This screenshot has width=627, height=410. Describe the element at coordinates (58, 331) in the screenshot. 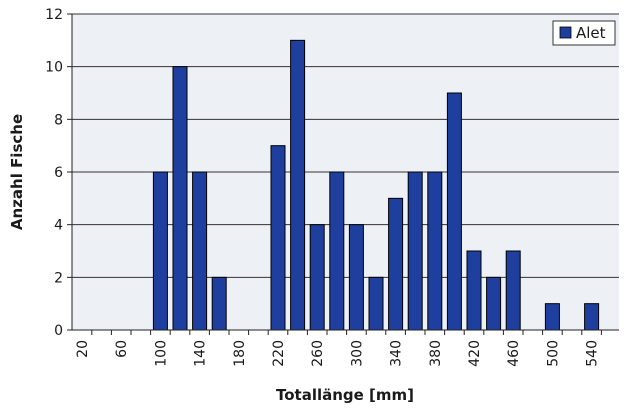

I see `y-tick-label-0: 0` at that location.